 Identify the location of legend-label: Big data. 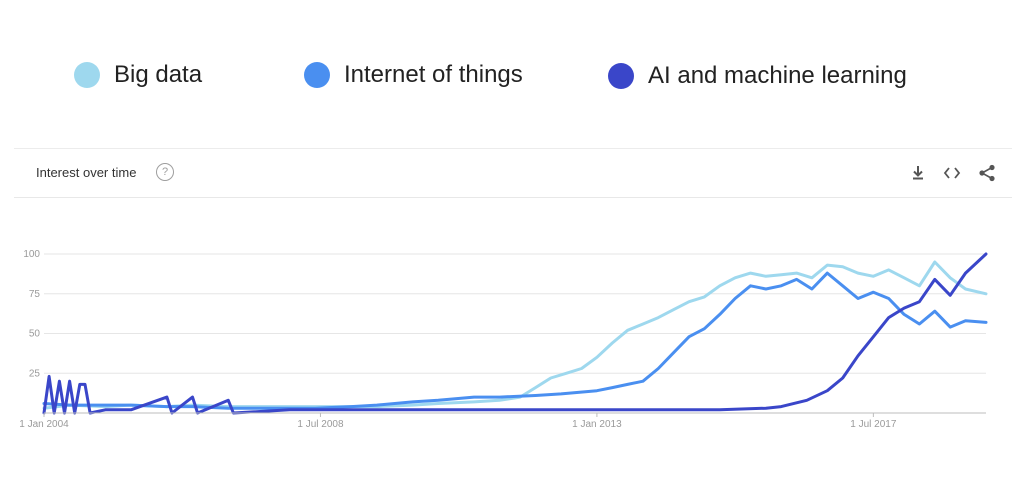
(158, 74).